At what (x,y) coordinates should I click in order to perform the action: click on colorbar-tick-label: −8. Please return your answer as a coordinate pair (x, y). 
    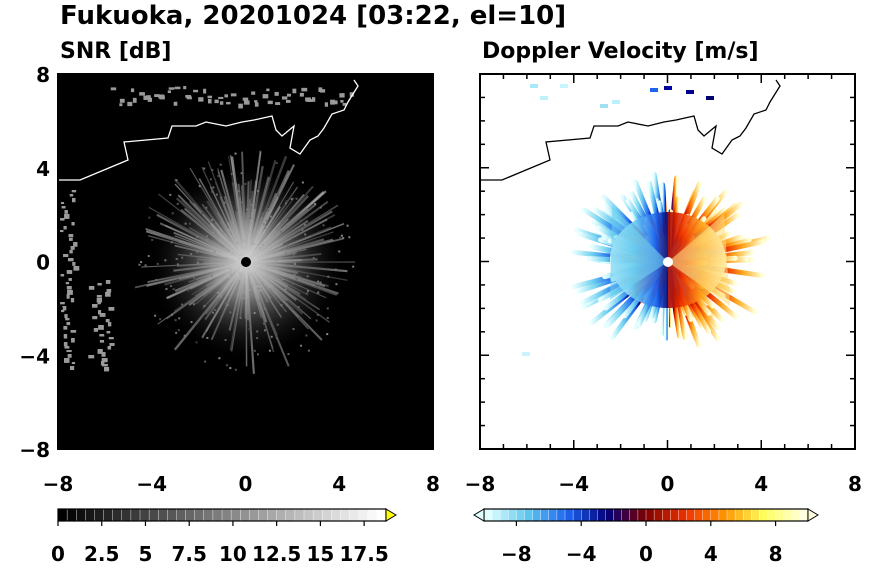
    Looking at the image, I should click on (516, 554).